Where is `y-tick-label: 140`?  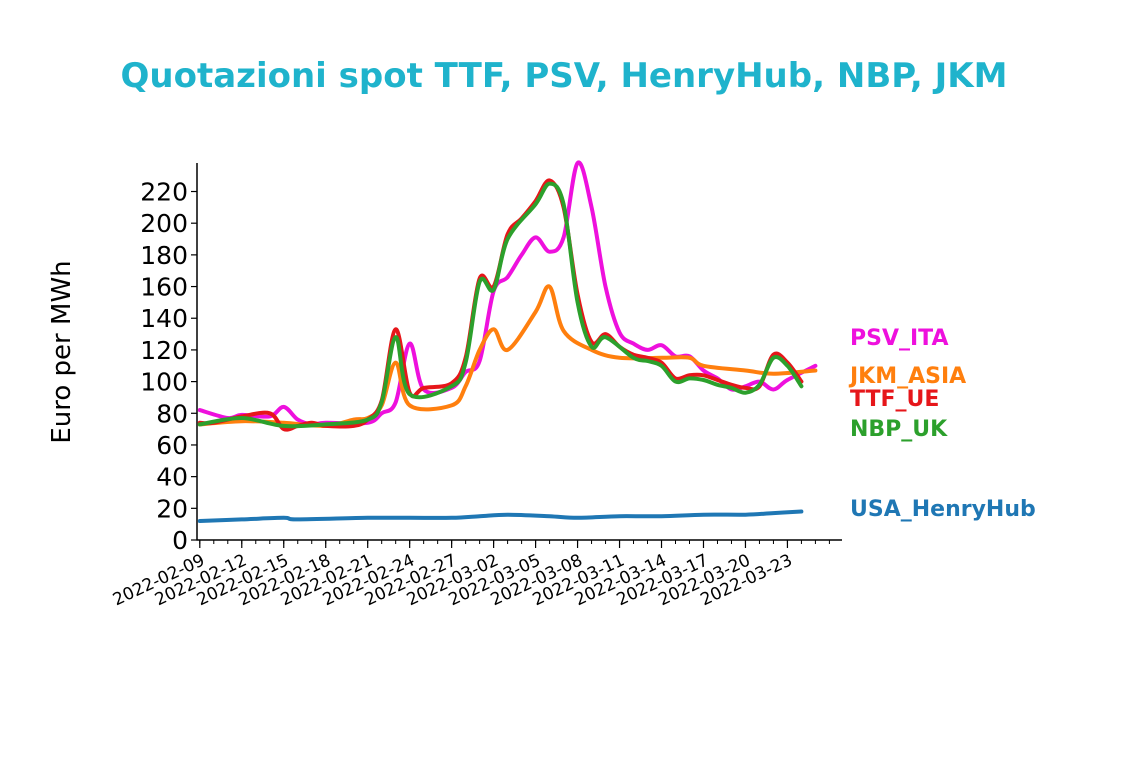 y-tick-label: 140 is located at coordinates (164, 318).